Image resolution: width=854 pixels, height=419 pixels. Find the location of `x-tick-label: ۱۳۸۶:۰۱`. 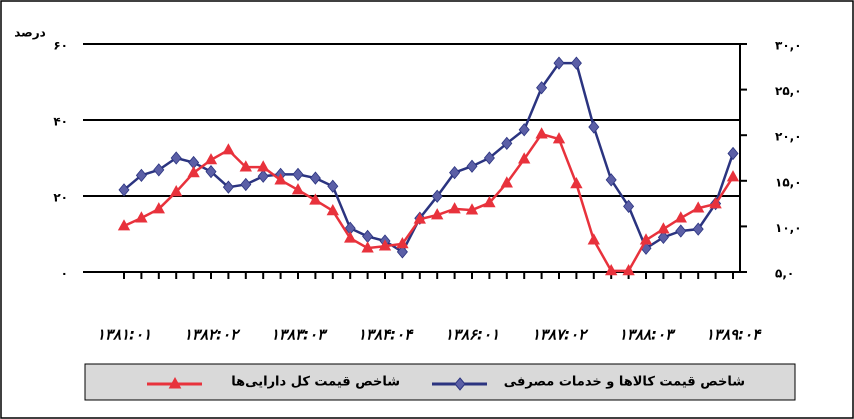

x-tick-label: ۱۳۸۶:۰۱ is located at coordinates (472, 335).